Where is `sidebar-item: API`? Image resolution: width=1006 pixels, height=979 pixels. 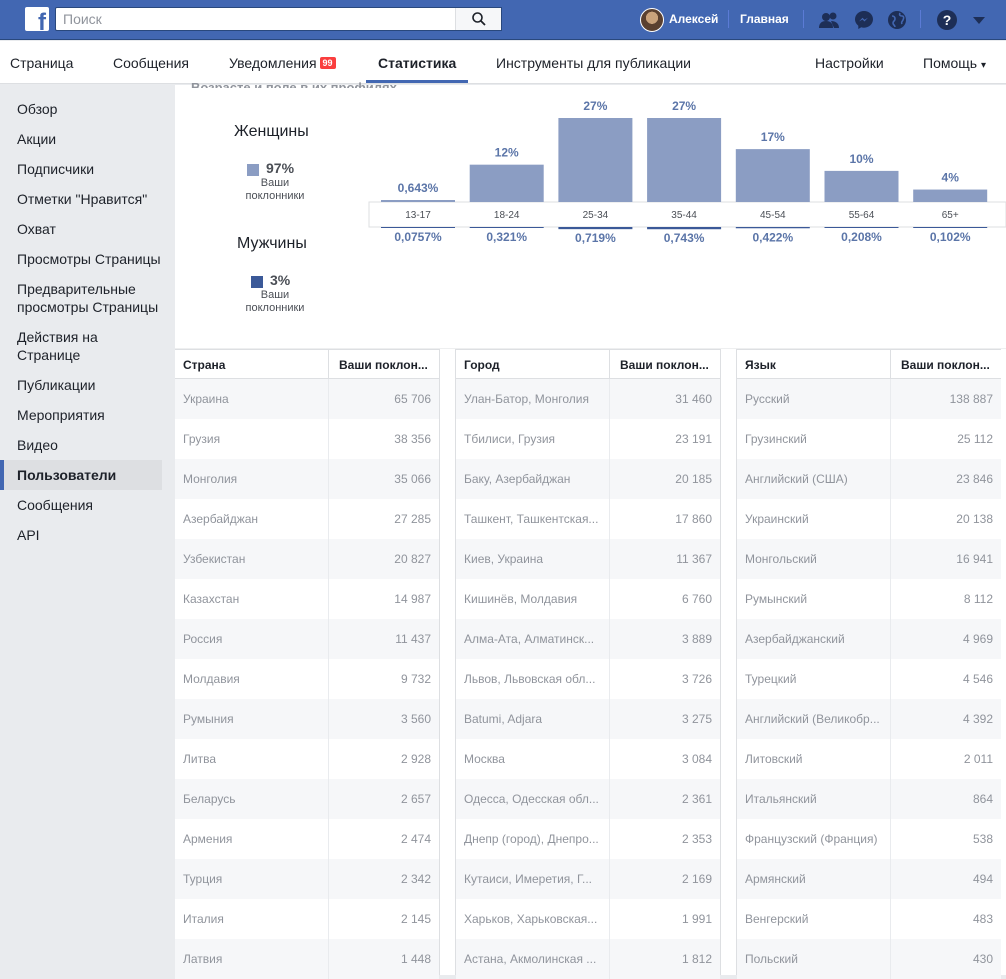 sidebar-item: API is located at coordinates (28, 535).